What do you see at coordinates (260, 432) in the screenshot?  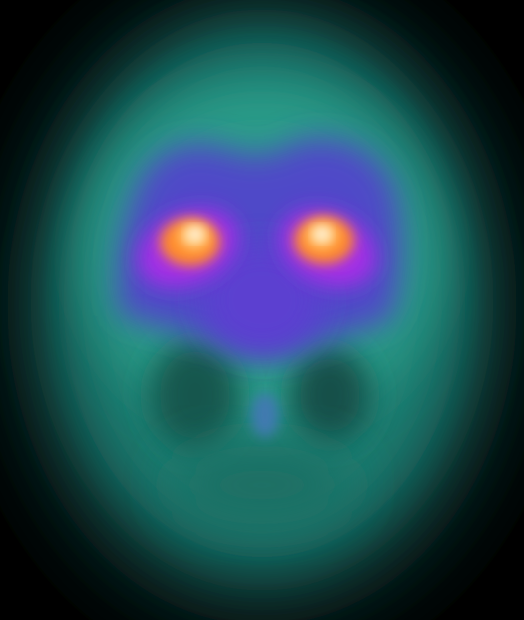 I see `dark-regions` at bounding box center [260, 432].